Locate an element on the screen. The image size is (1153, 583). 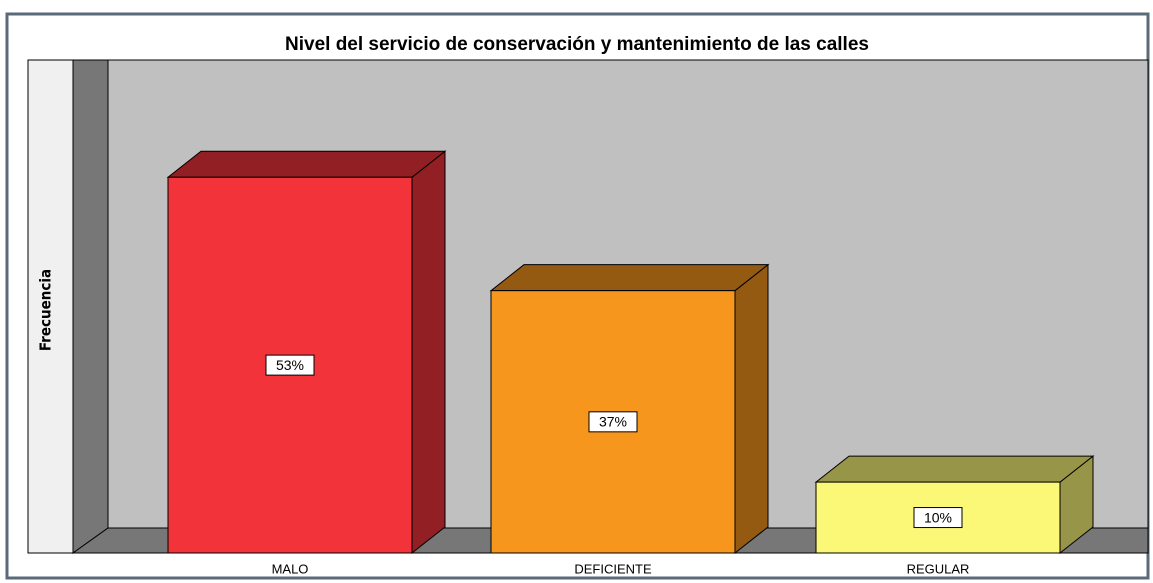
x-tick-label: REGULAR is located at coordinates (938, 568).